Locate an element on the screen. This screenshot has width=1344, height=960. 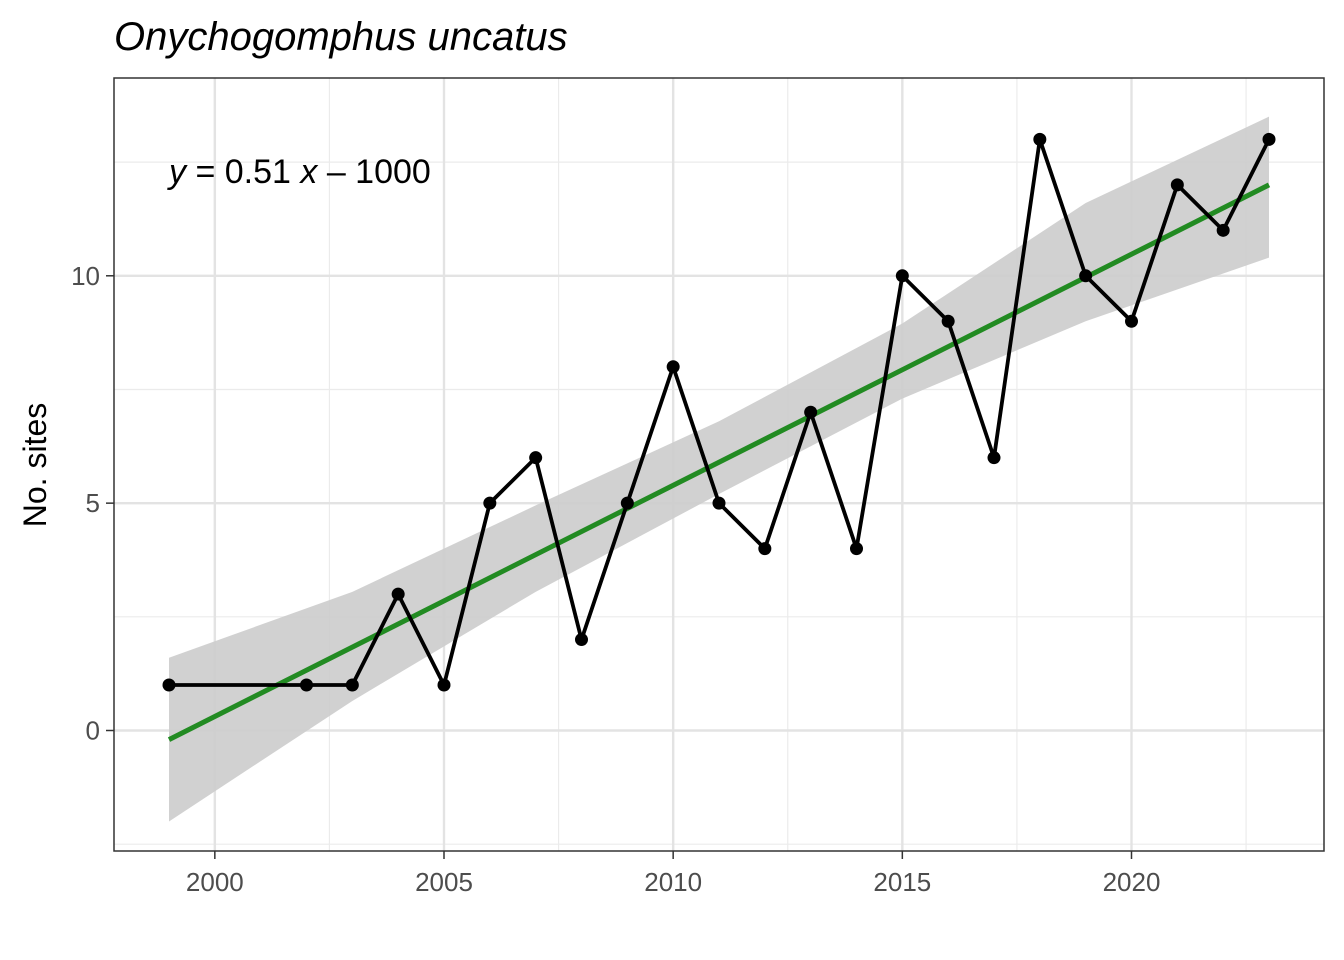
x-tick-label: 2000 is located at coordinates (215, 882).